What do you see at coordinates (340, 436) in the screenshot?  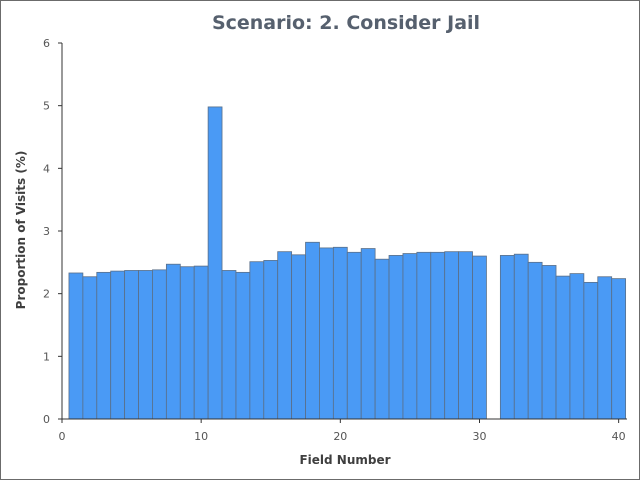 I see `x-tick-label: 20` at bounding box center [340, 436].